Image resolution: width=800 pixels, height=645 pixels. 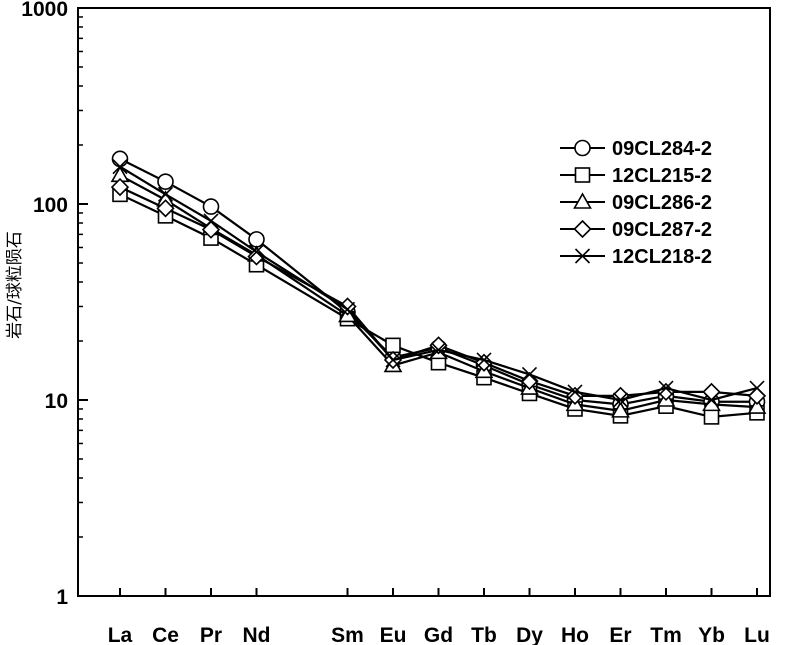 I want to click on data-point-12CL218-2-Gd, so click(x=438, y=350).